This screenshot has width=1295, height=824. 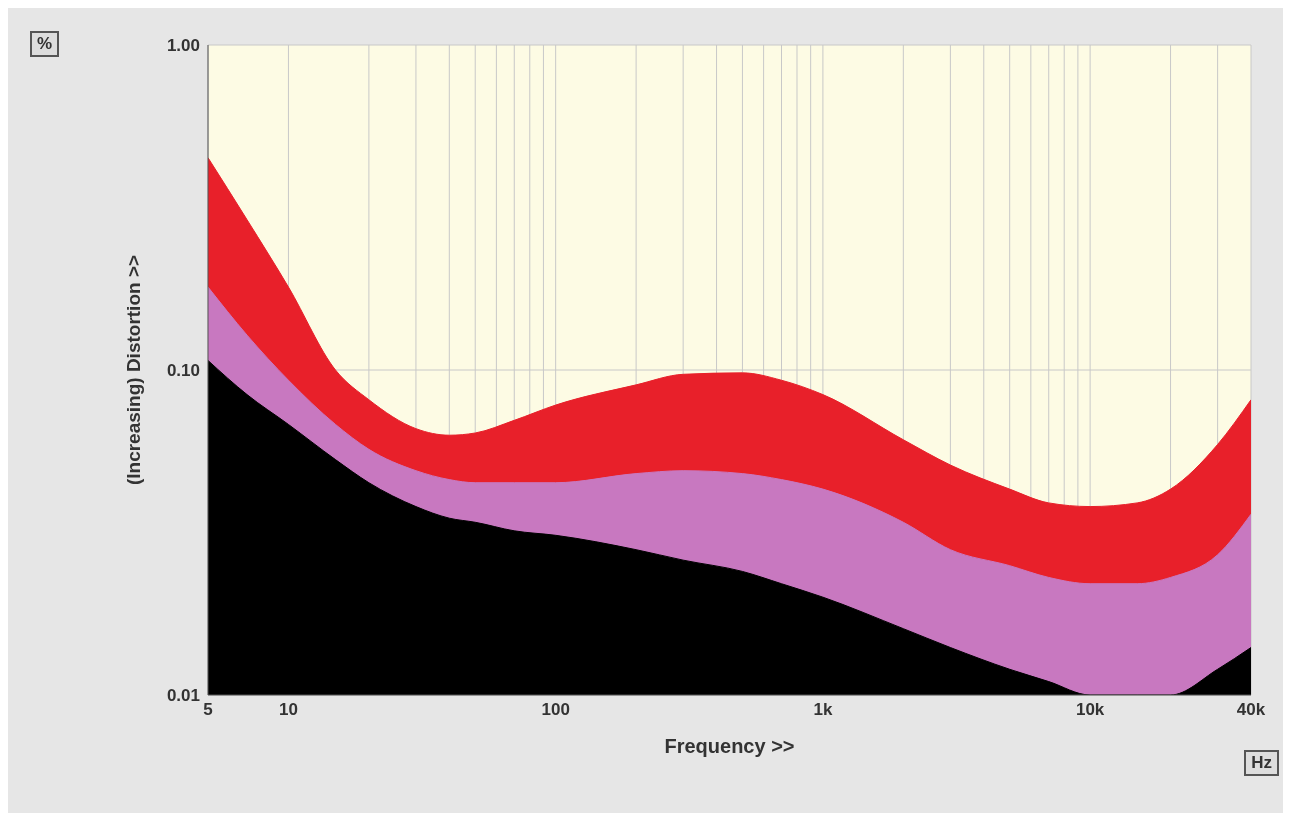 What do you see at coordinates (1251, 710) in the screenshot?
I see `x-tick-label: 40k` at bounding box center [1251, 710].